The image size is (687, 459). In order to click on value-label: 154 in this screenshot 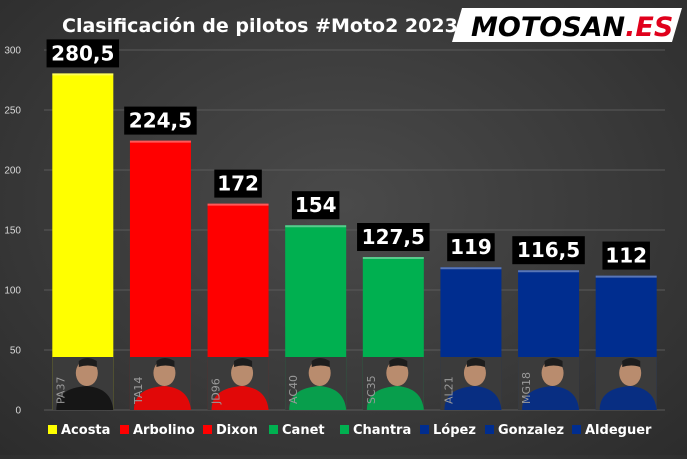, I will do `click(315, 205)`.